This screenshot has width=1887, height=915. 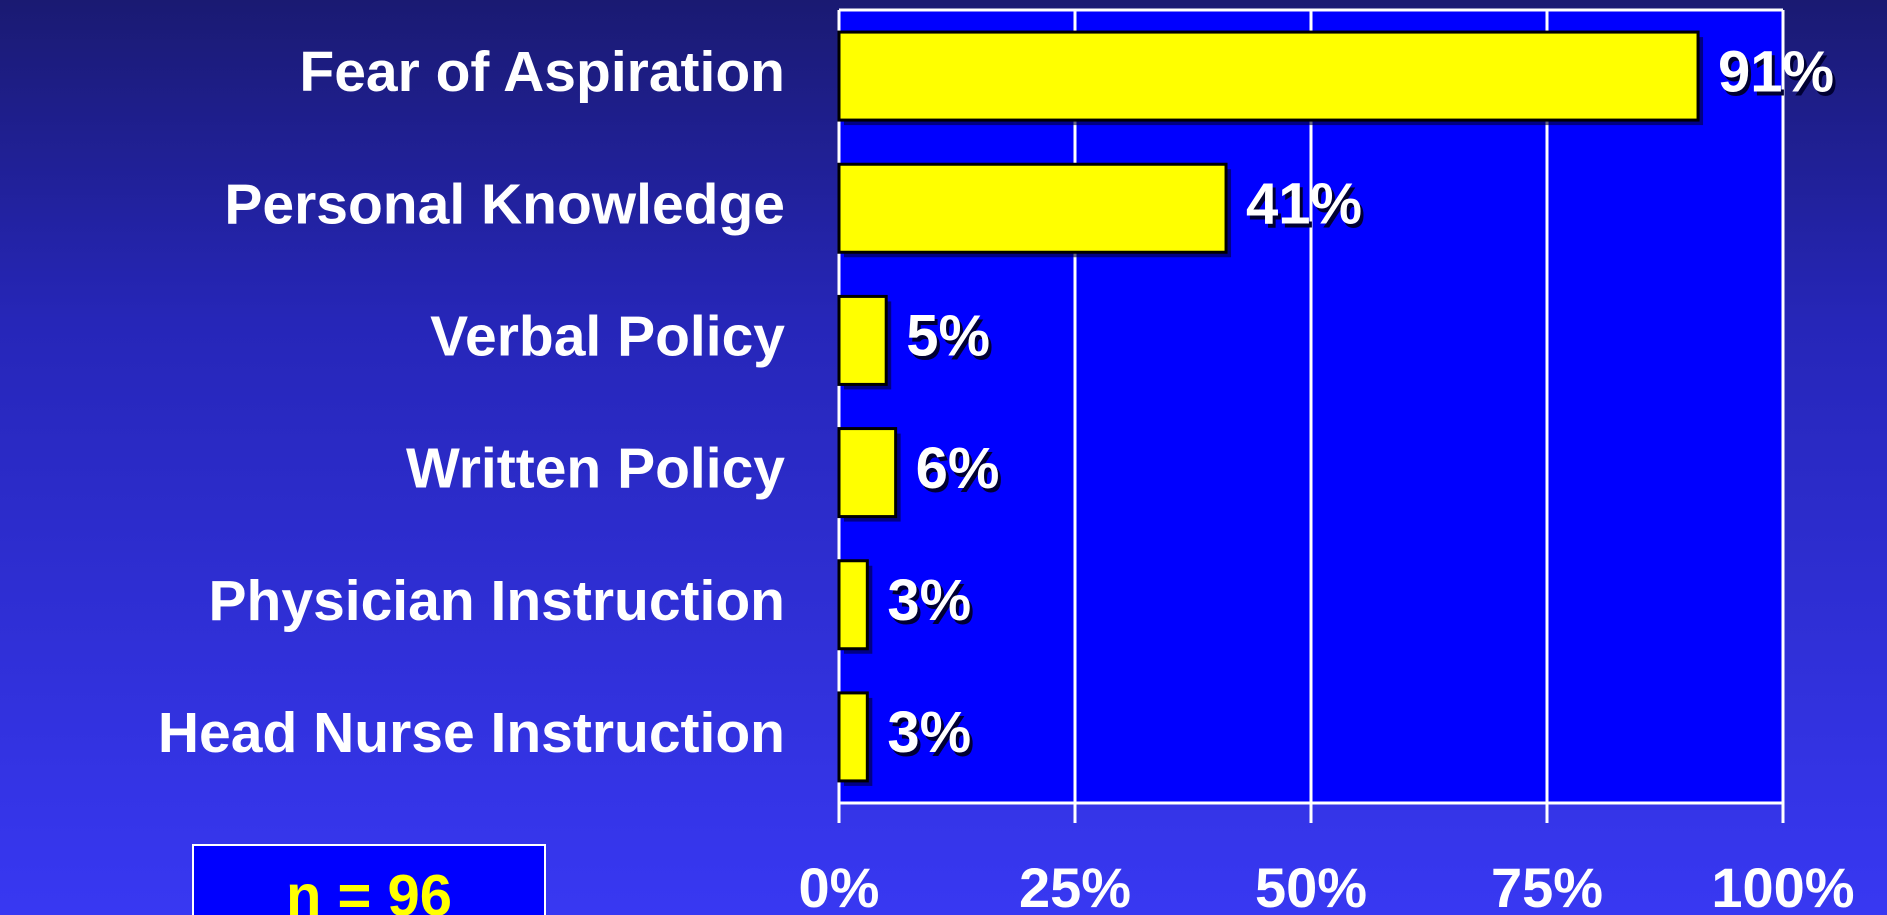 I want to click on data-label: 91%, so click(x=1776, y=71).